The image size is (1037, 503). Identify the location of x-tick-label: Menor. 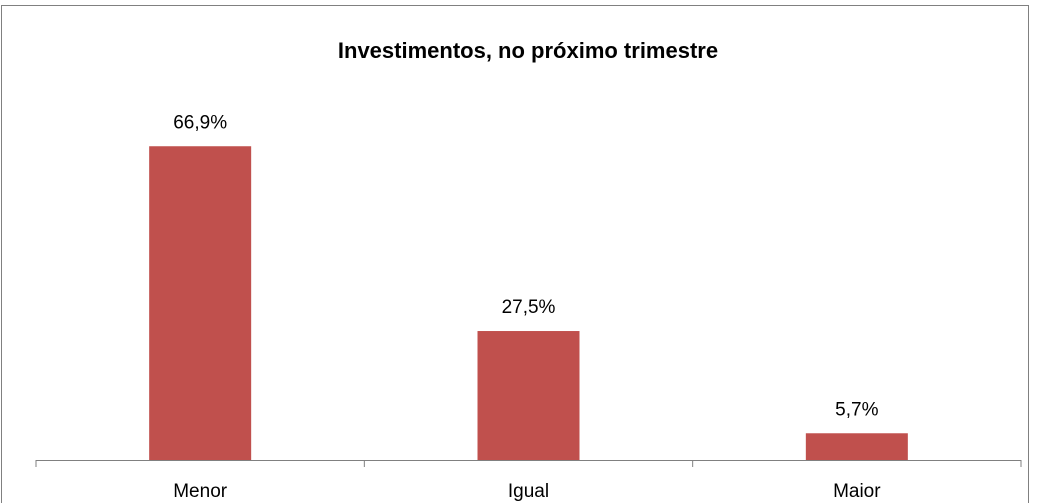
(200, 491).